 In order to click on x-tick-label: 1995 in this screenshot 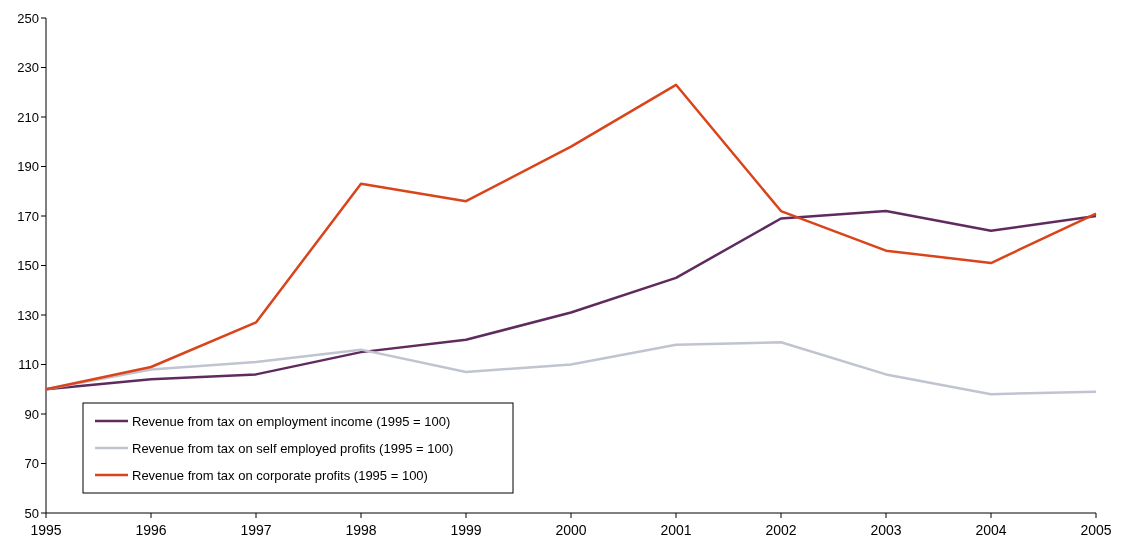, I will do `click(46, 530)`.